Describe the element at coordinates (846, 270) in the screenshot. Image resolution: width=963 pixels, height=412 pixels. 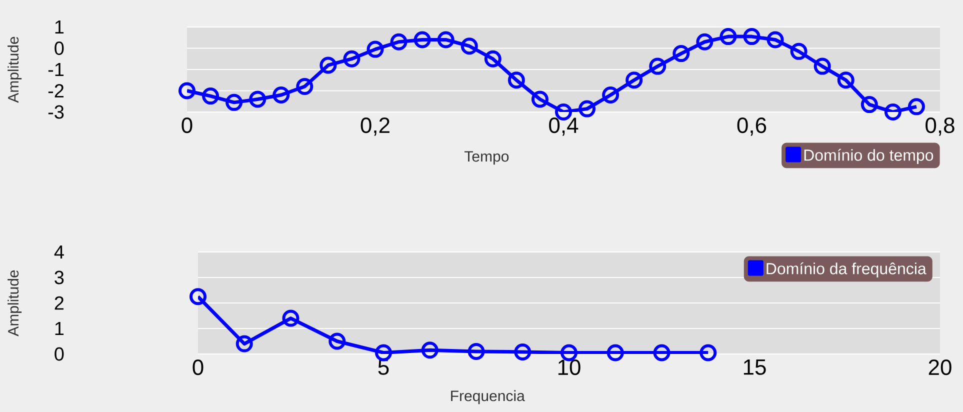
I see `legend-label: Domínio da frequência` at that location.